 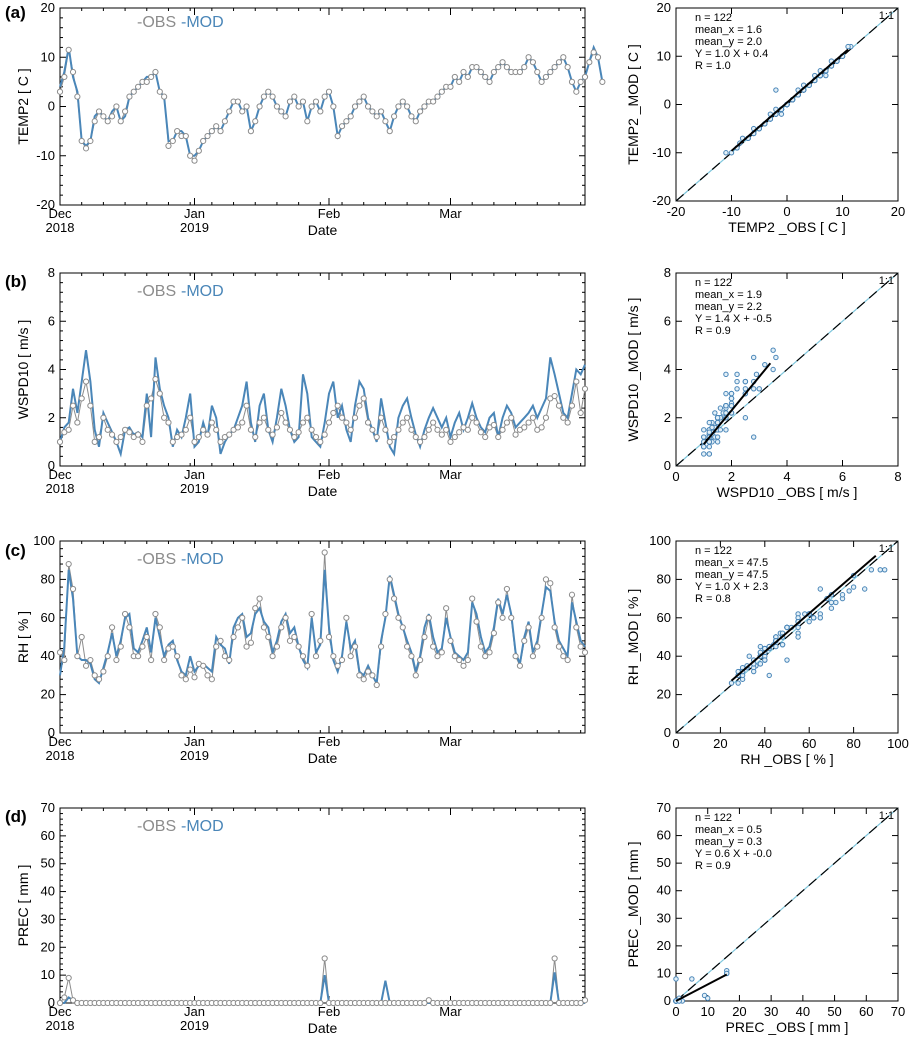 I want to click on x-tick-label: 20, so click(x=898, y=211).